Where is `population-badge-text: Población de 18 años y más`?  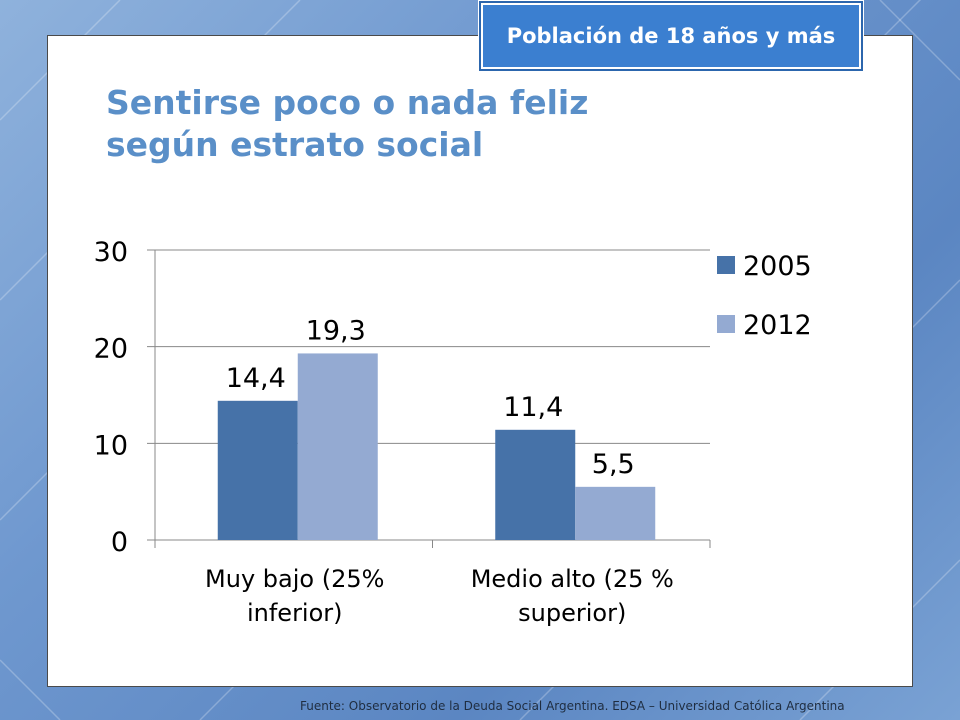 population-badge-text: Población de 18 años y más is located at coordinates (671, 36).